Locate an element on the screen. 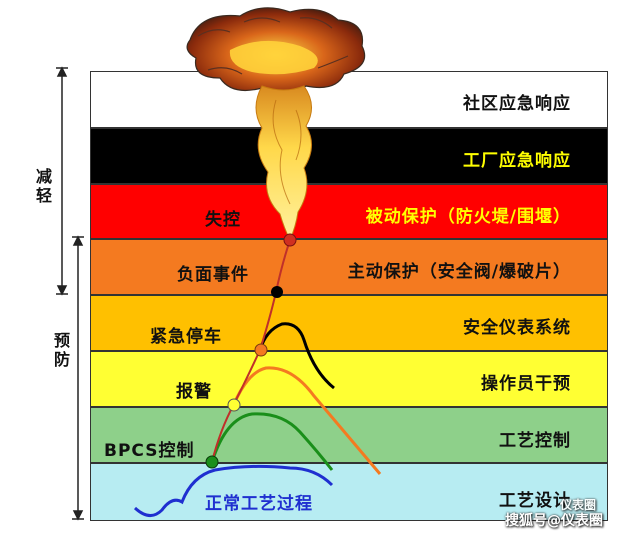 The height and width of the screenshot is (535, 636). band-label-operator-intervention: 操作员干预 is located at coordinates (526, 384).